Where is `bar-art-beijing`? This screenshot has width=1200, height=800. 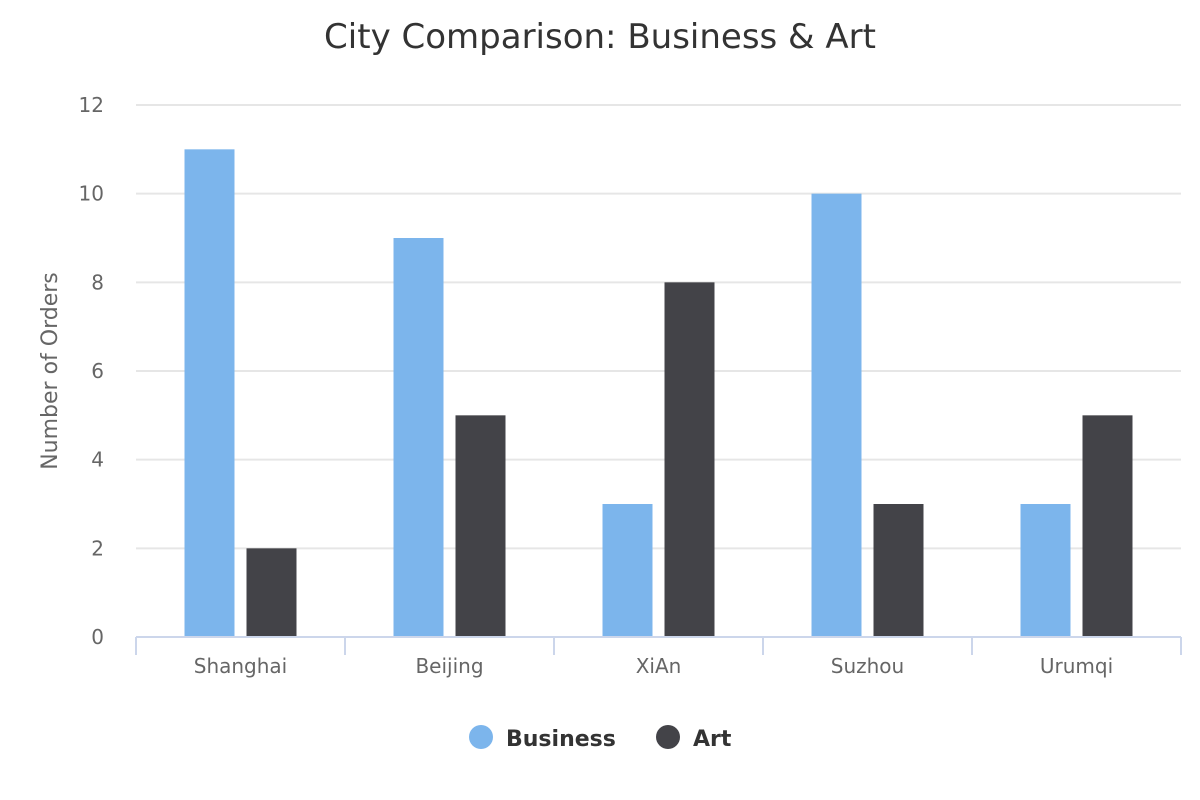 bar-art-beijing is located at coordinates (480, 526).